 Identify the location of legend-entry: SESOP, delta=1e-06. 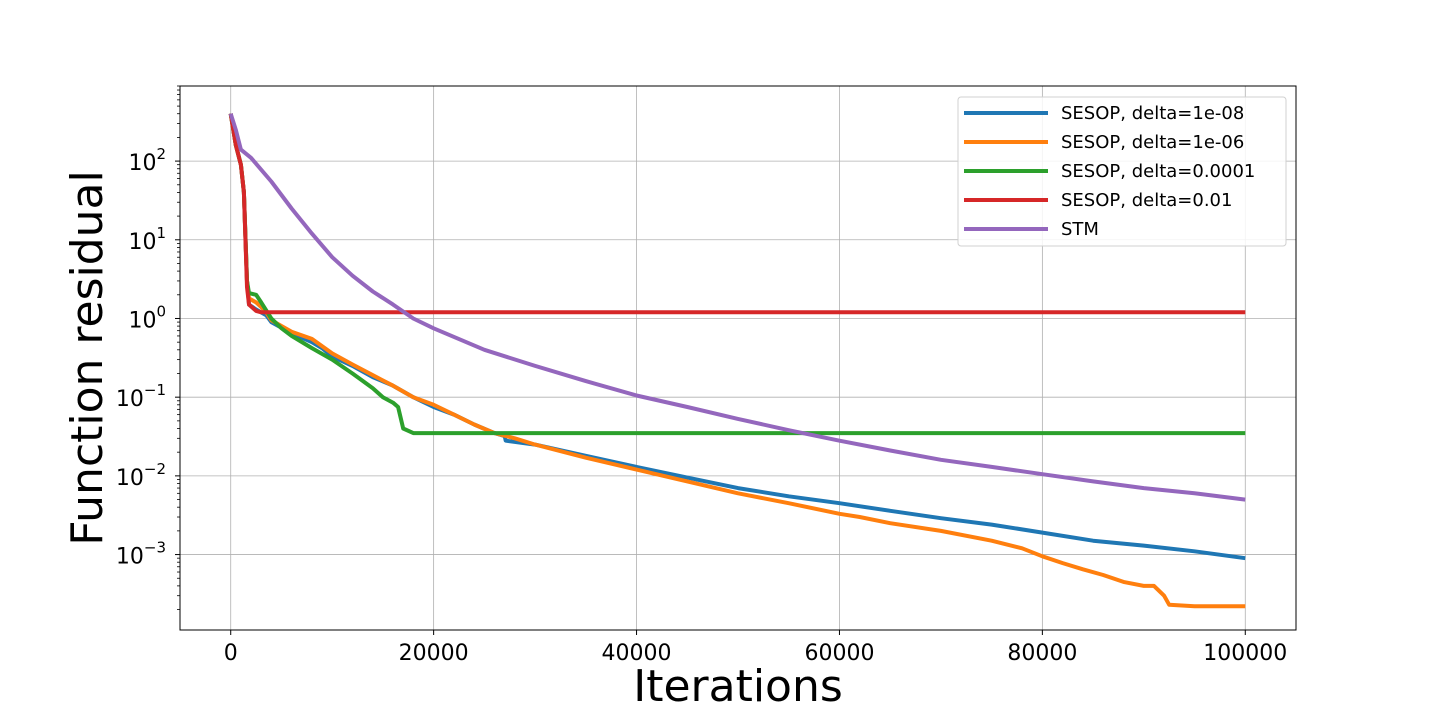
(1152, 142).